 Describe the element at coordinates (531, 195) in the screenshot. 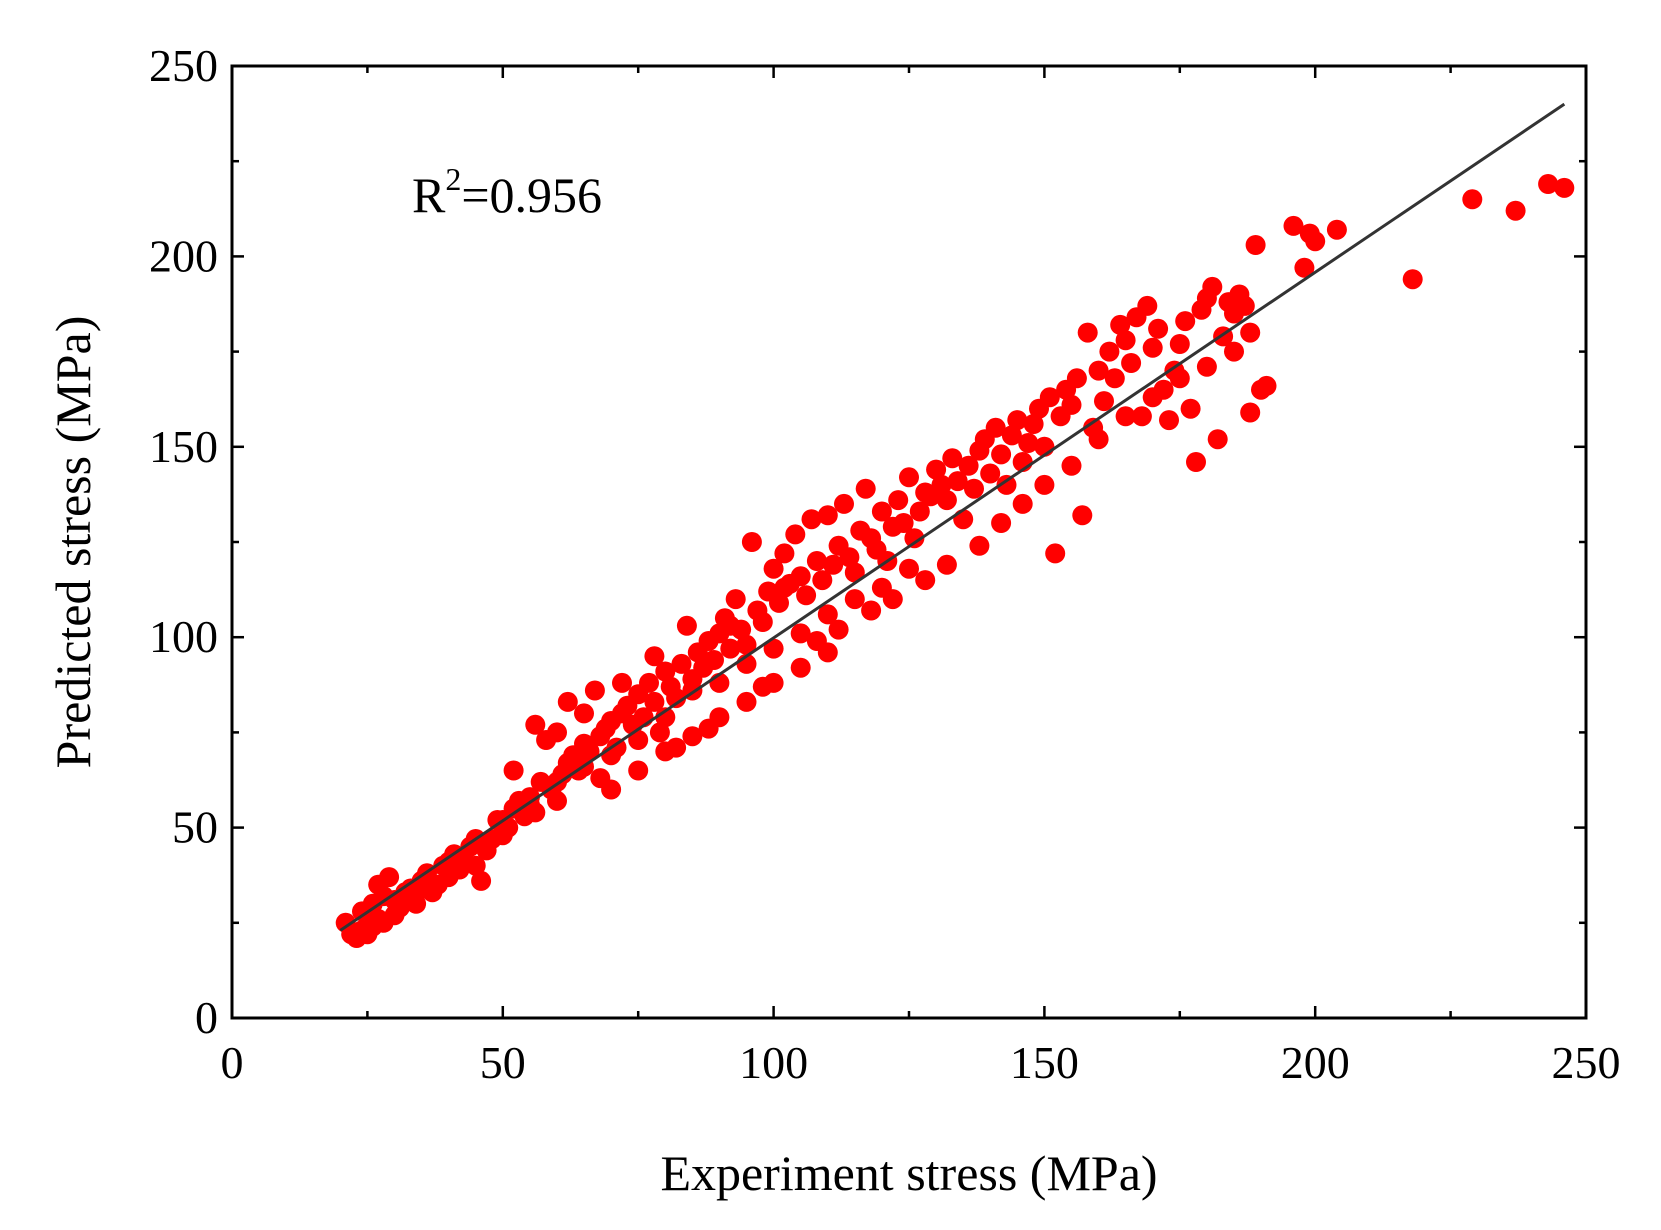

I see `r-squared-value: =0.956` at that location.